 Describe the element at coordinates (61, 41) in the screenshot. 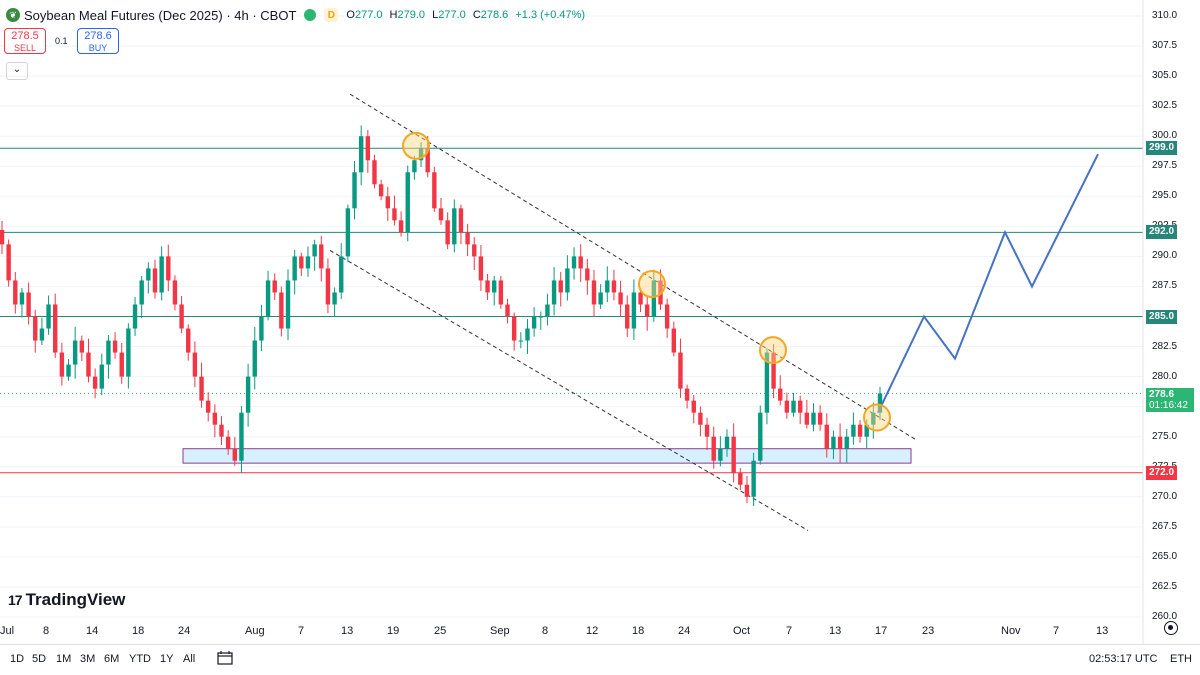

I see `spread-value: 0.1` at that location.